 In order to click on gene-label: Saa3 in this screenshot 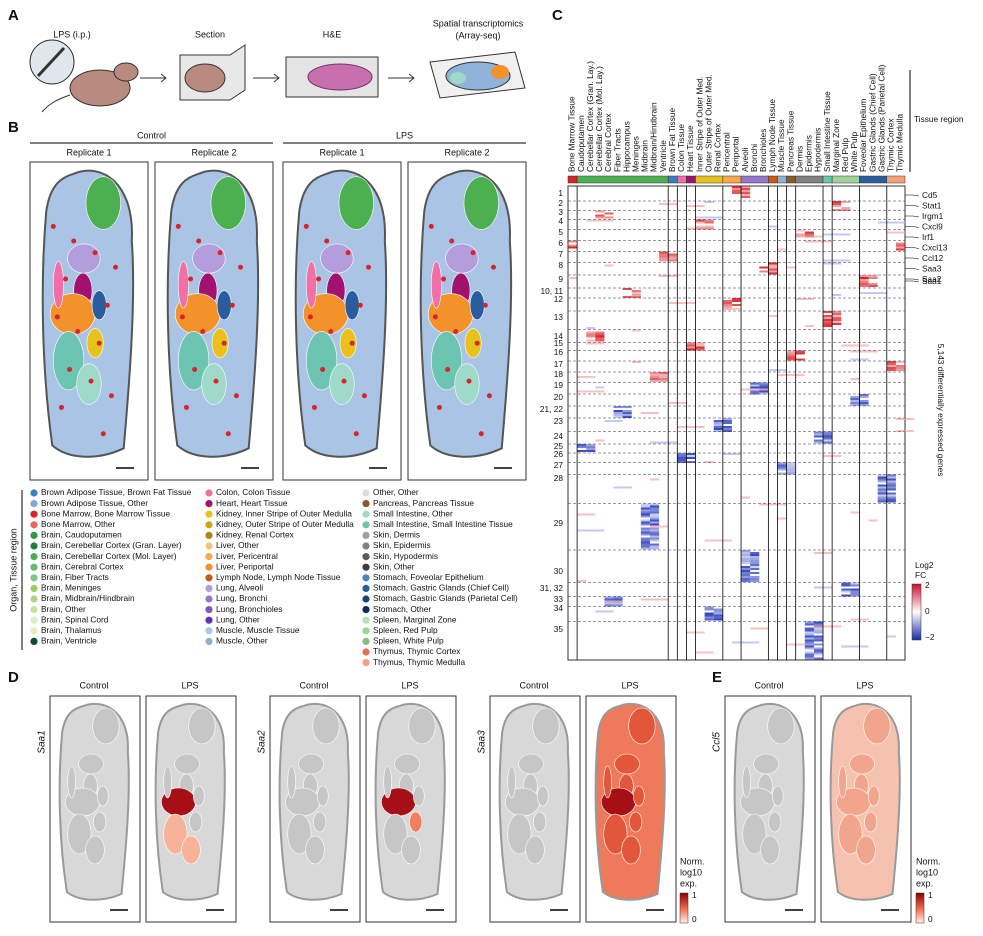, I will do `click(482, 742)`.